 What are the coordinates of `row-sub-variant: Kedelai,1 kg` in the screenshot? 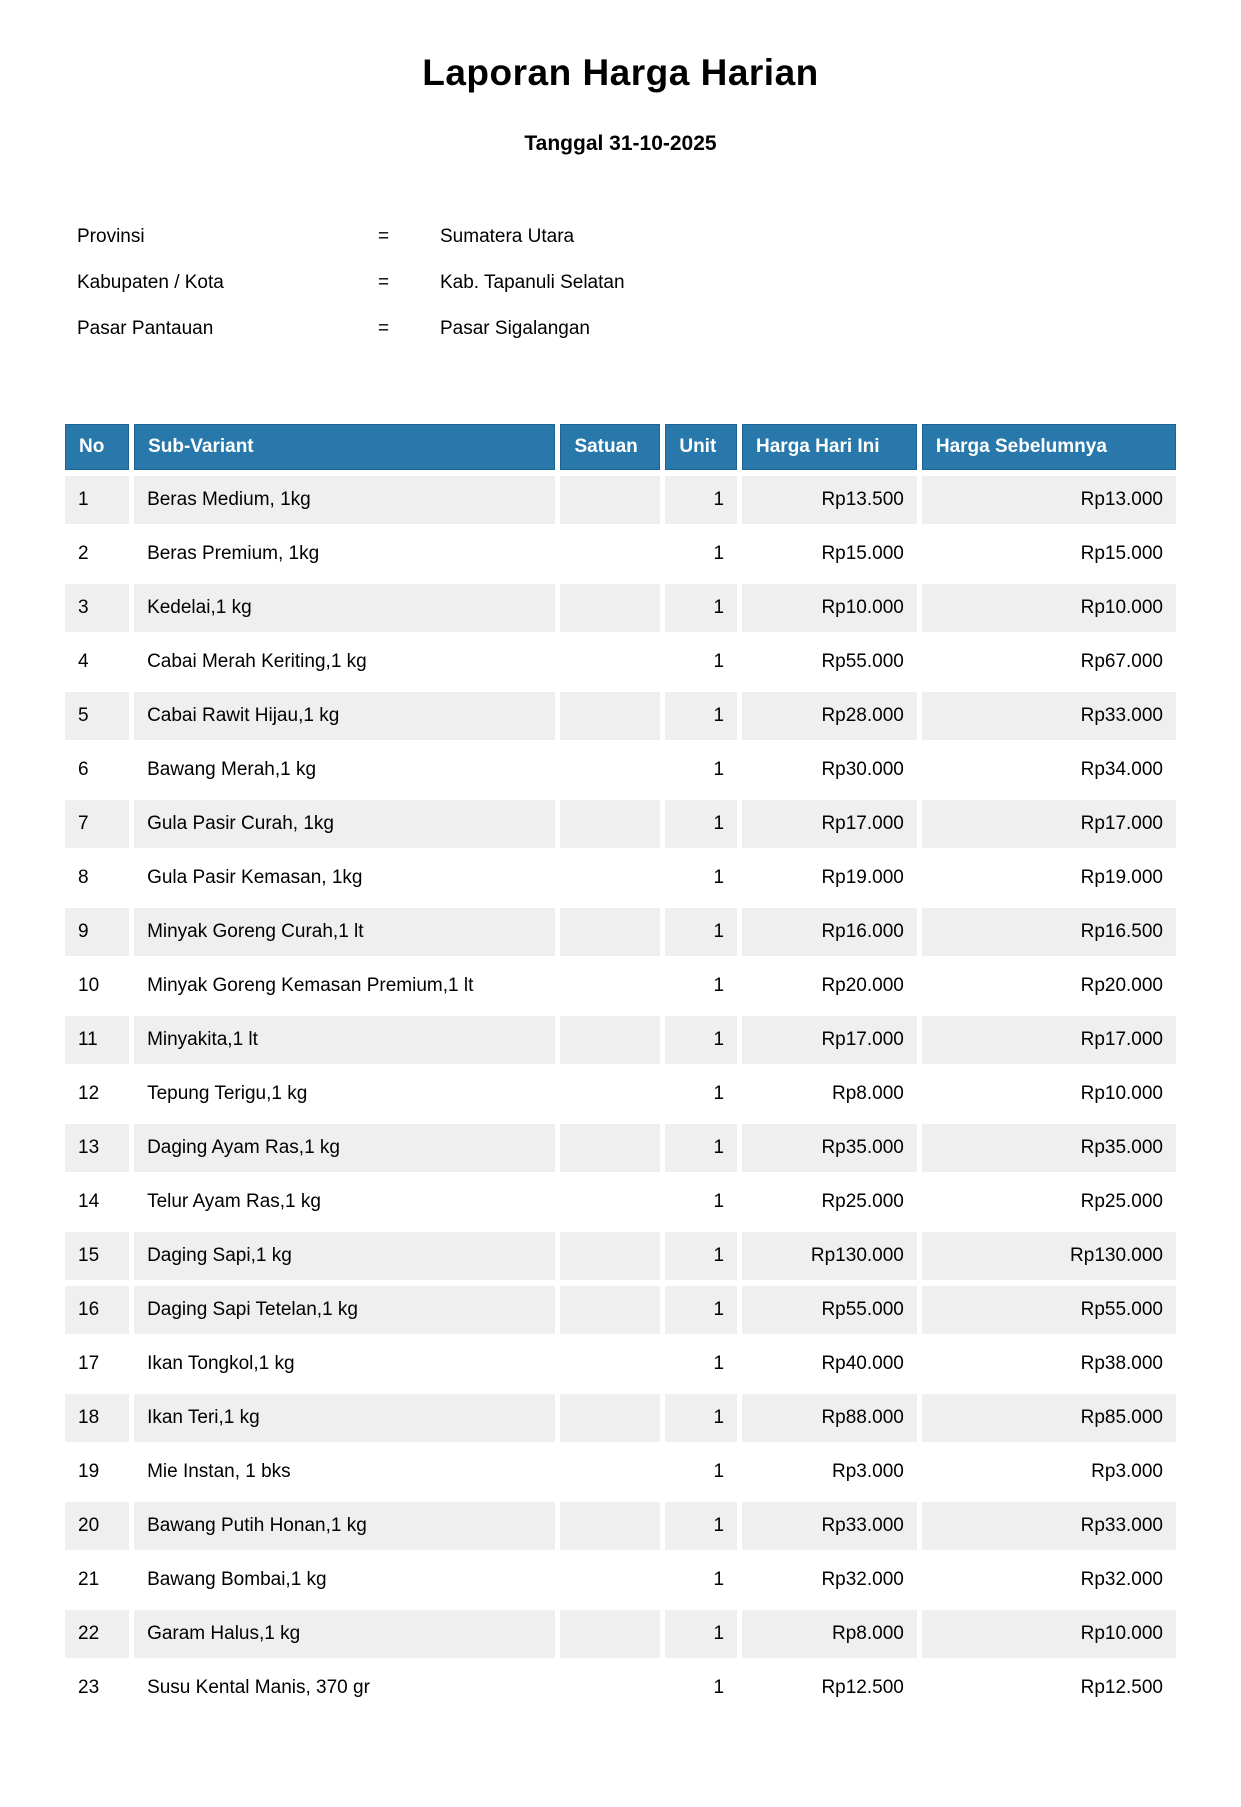 It's located at (345, 608).